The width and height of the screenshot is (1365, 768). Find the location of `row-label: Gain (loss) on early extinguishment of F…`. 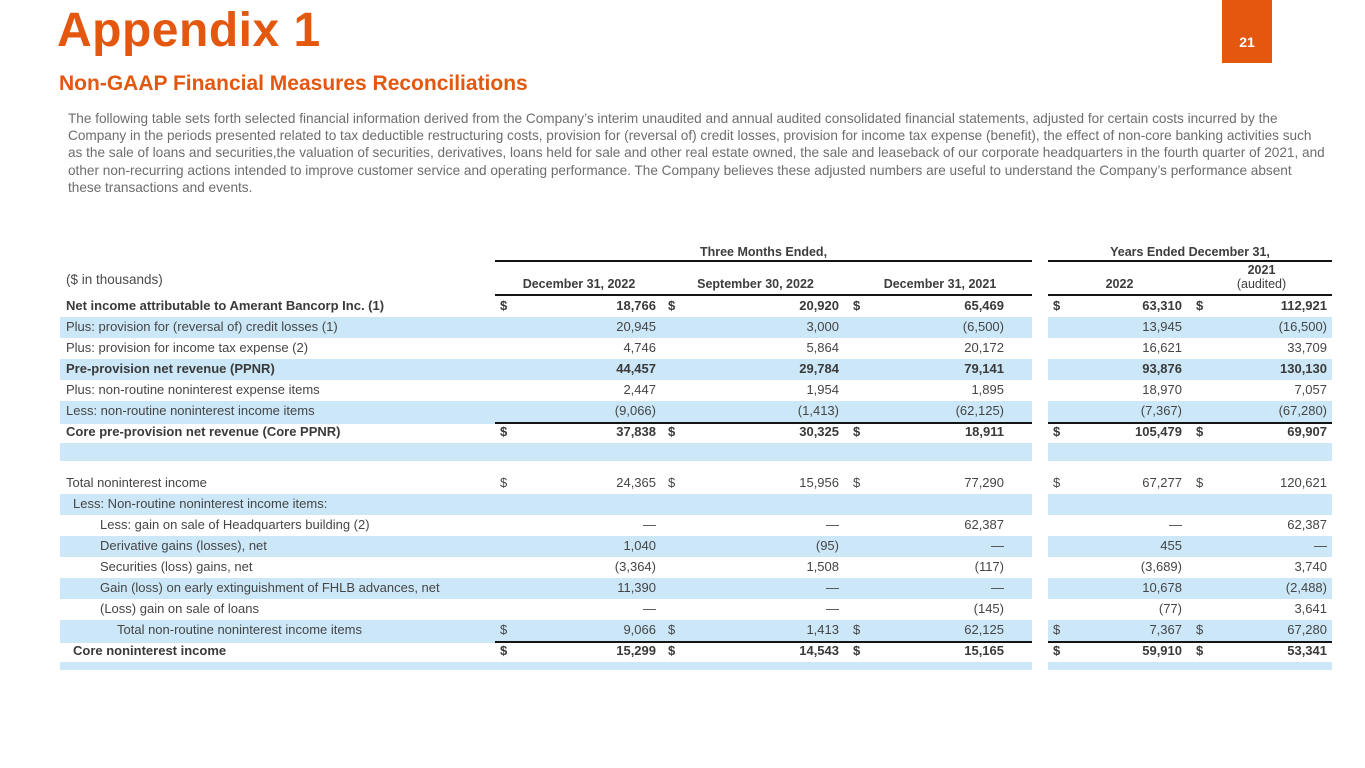

row-label: Gain (loss) on early extinguishment of F… is located at coordinates (277, 588).